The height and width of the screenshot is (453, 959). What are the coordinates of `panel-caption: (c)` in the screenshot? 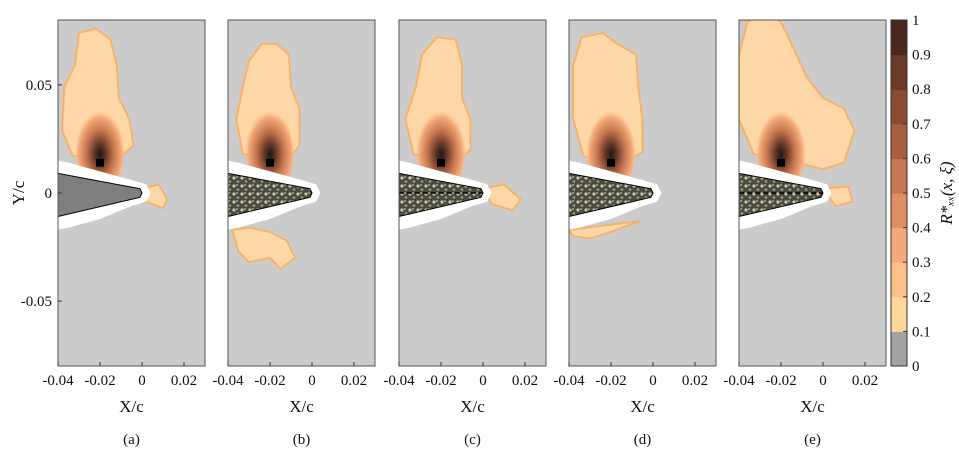 It's located at (472, 440).